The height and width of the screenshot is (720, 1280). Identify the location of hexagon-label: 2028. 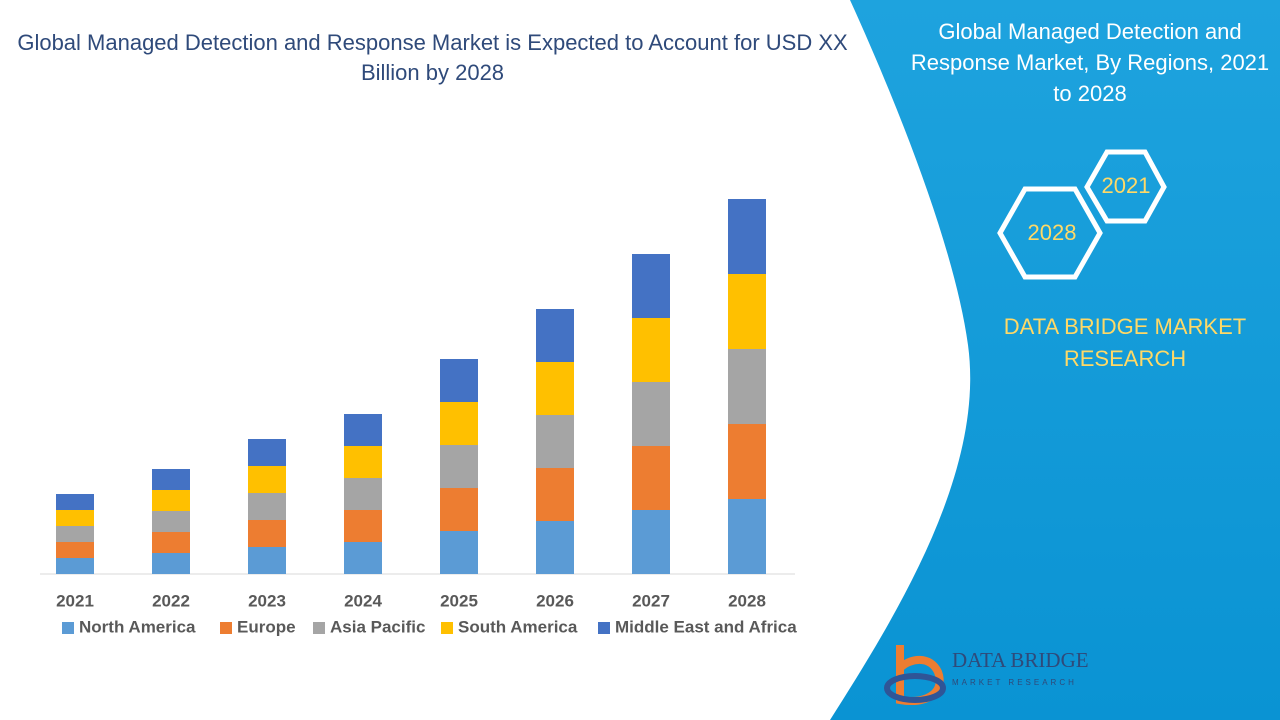
(1052, 232).